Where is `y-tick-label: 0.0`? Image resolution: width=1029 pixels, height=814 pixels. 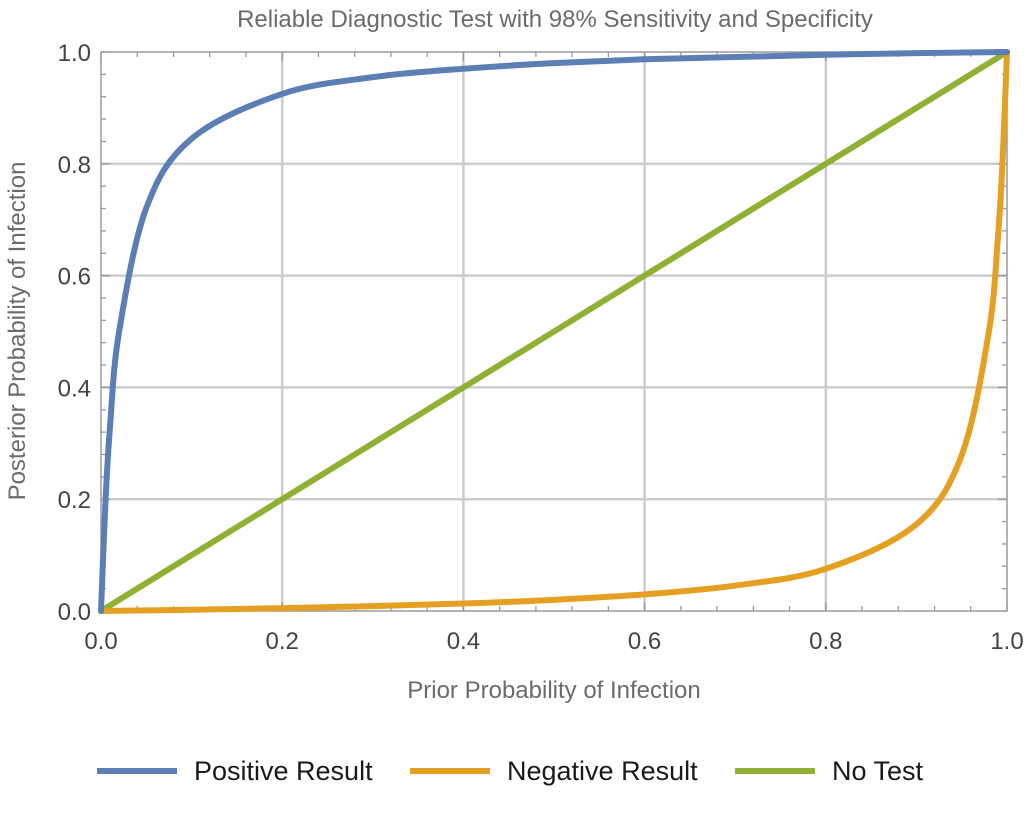
y-tick-label: 0.0 is located at coordinates (74, 612).